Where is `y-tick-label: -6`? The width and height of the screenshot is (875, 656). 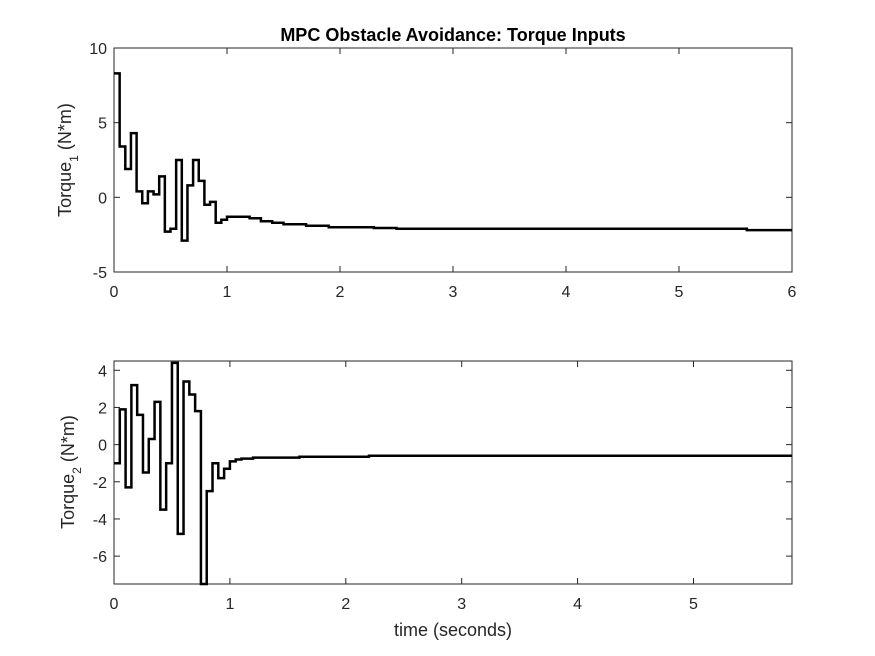
y-tick-label: -6 is located at coordinates (100, 557).